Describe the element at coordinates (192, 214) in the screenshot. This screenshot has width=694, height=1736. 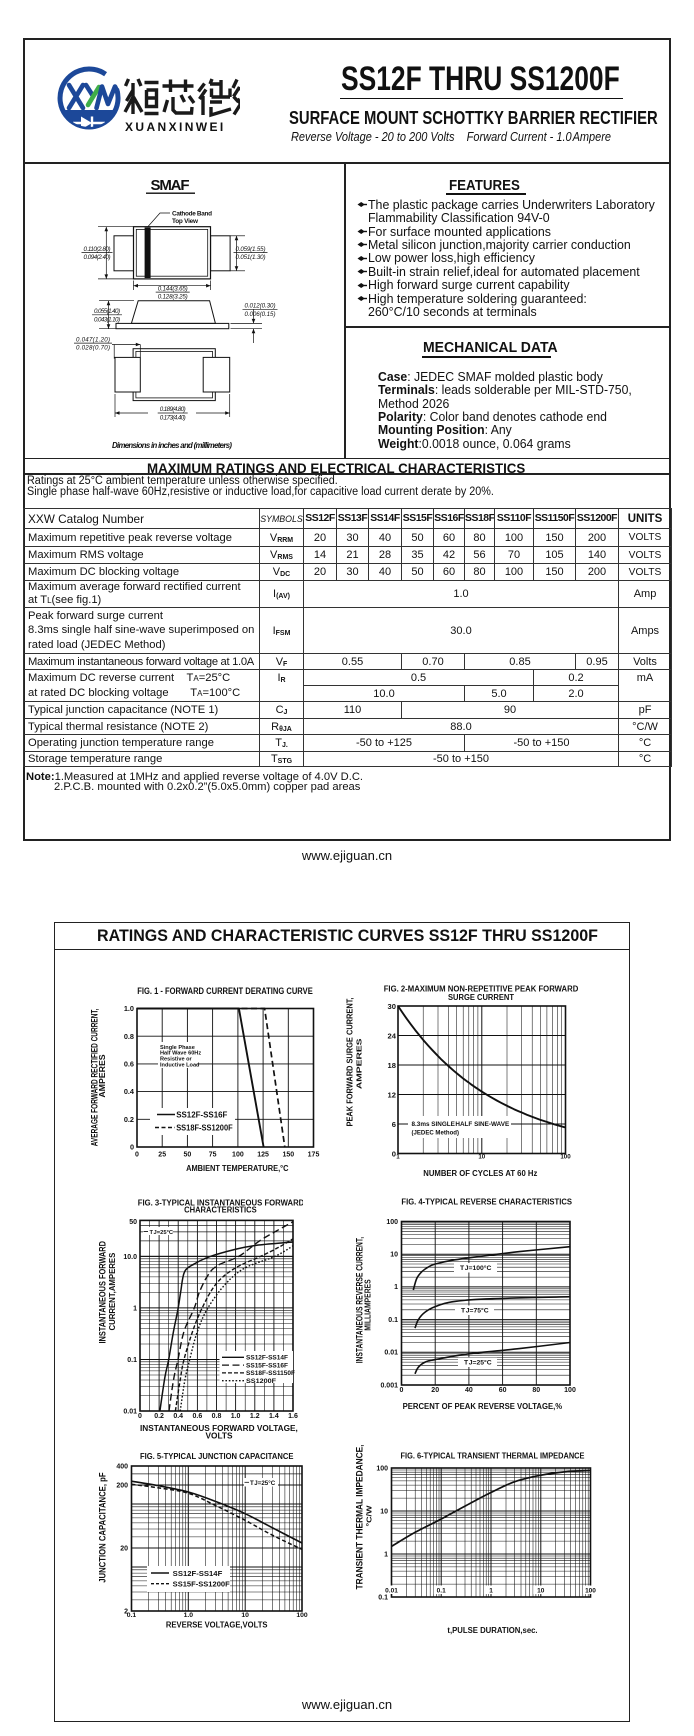
I see `svg-text: Cathode Band` at that location.